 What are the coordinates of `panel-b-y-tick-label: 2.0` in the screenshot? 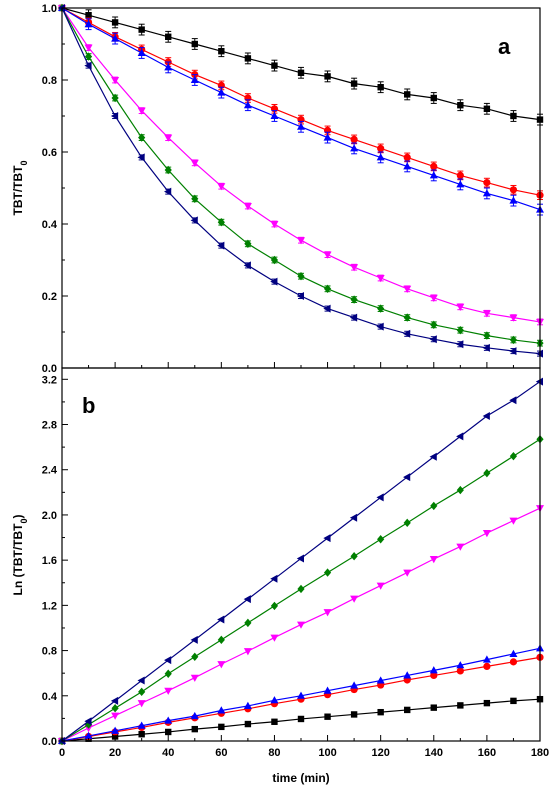 It's located at (49, 516).